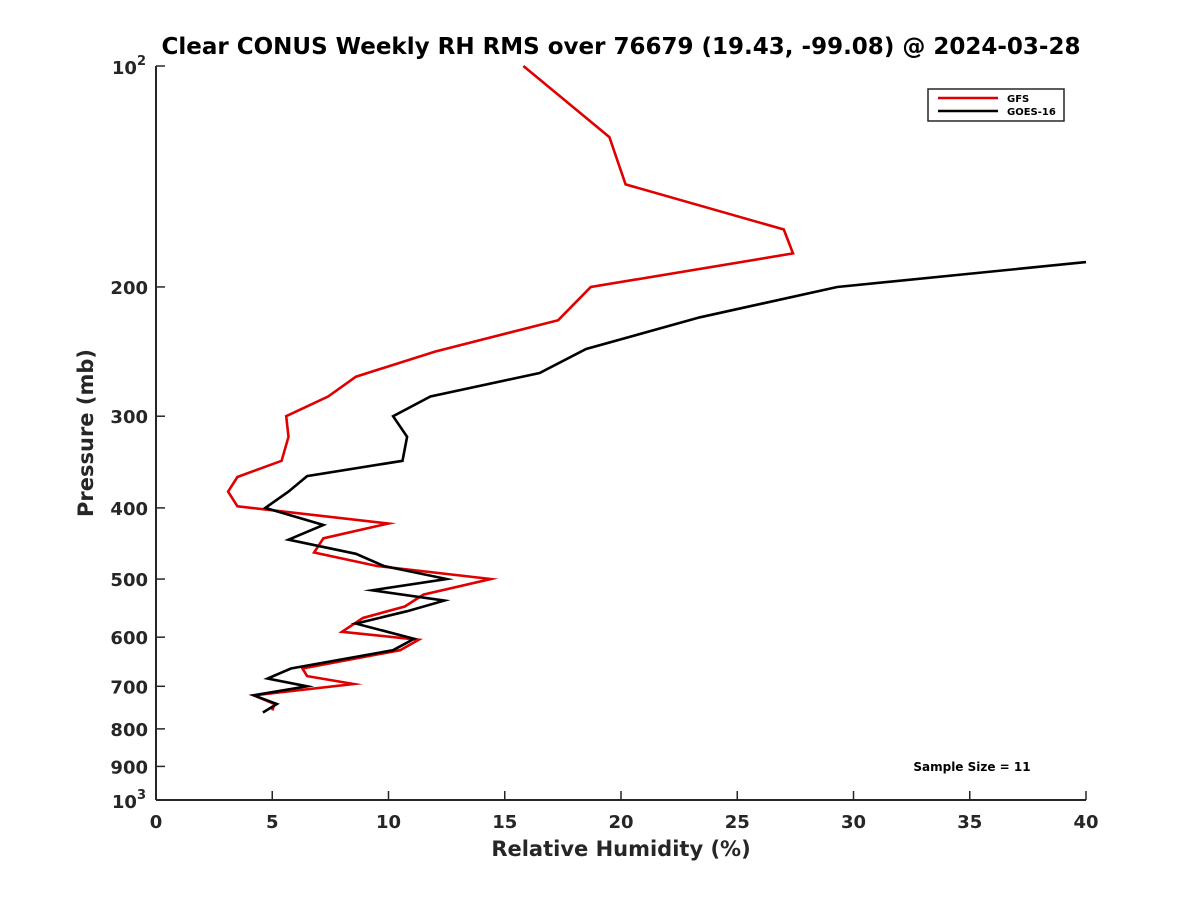  Describe the element at coordinates (853, 822) in the screenshot. I see `x-tick-label: 30` at that location.